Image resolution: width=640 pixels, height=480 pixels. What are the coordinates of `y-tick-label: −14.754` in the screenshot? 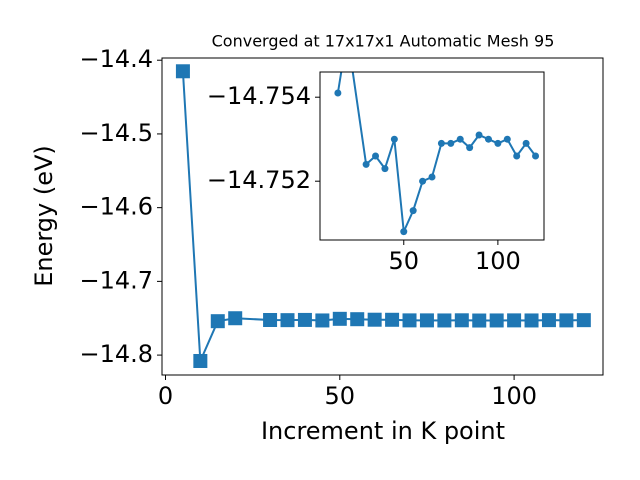 It's located at (259, 96).